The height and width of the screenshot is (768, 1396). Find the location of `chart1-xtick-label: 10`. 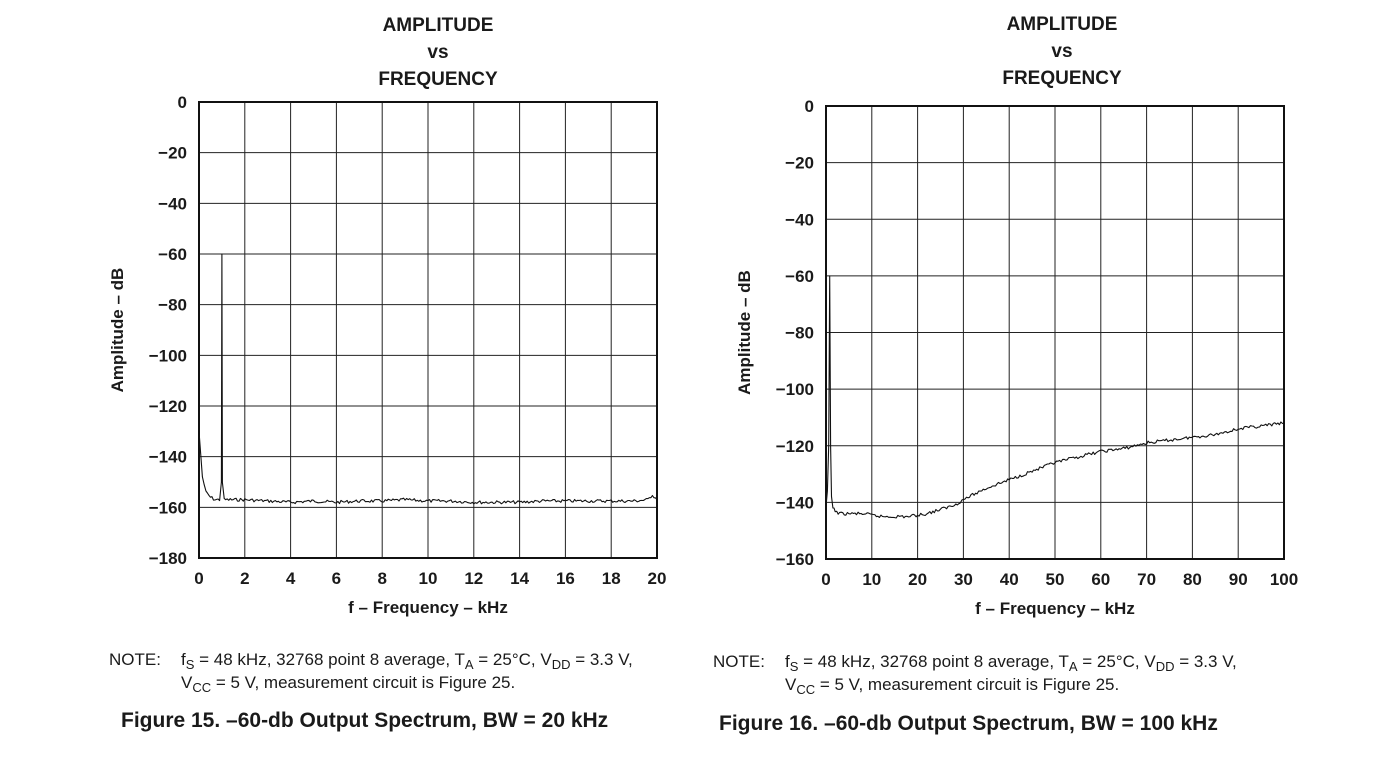

chart1-xtick-label: 10 is located at coordinates (428, 578).